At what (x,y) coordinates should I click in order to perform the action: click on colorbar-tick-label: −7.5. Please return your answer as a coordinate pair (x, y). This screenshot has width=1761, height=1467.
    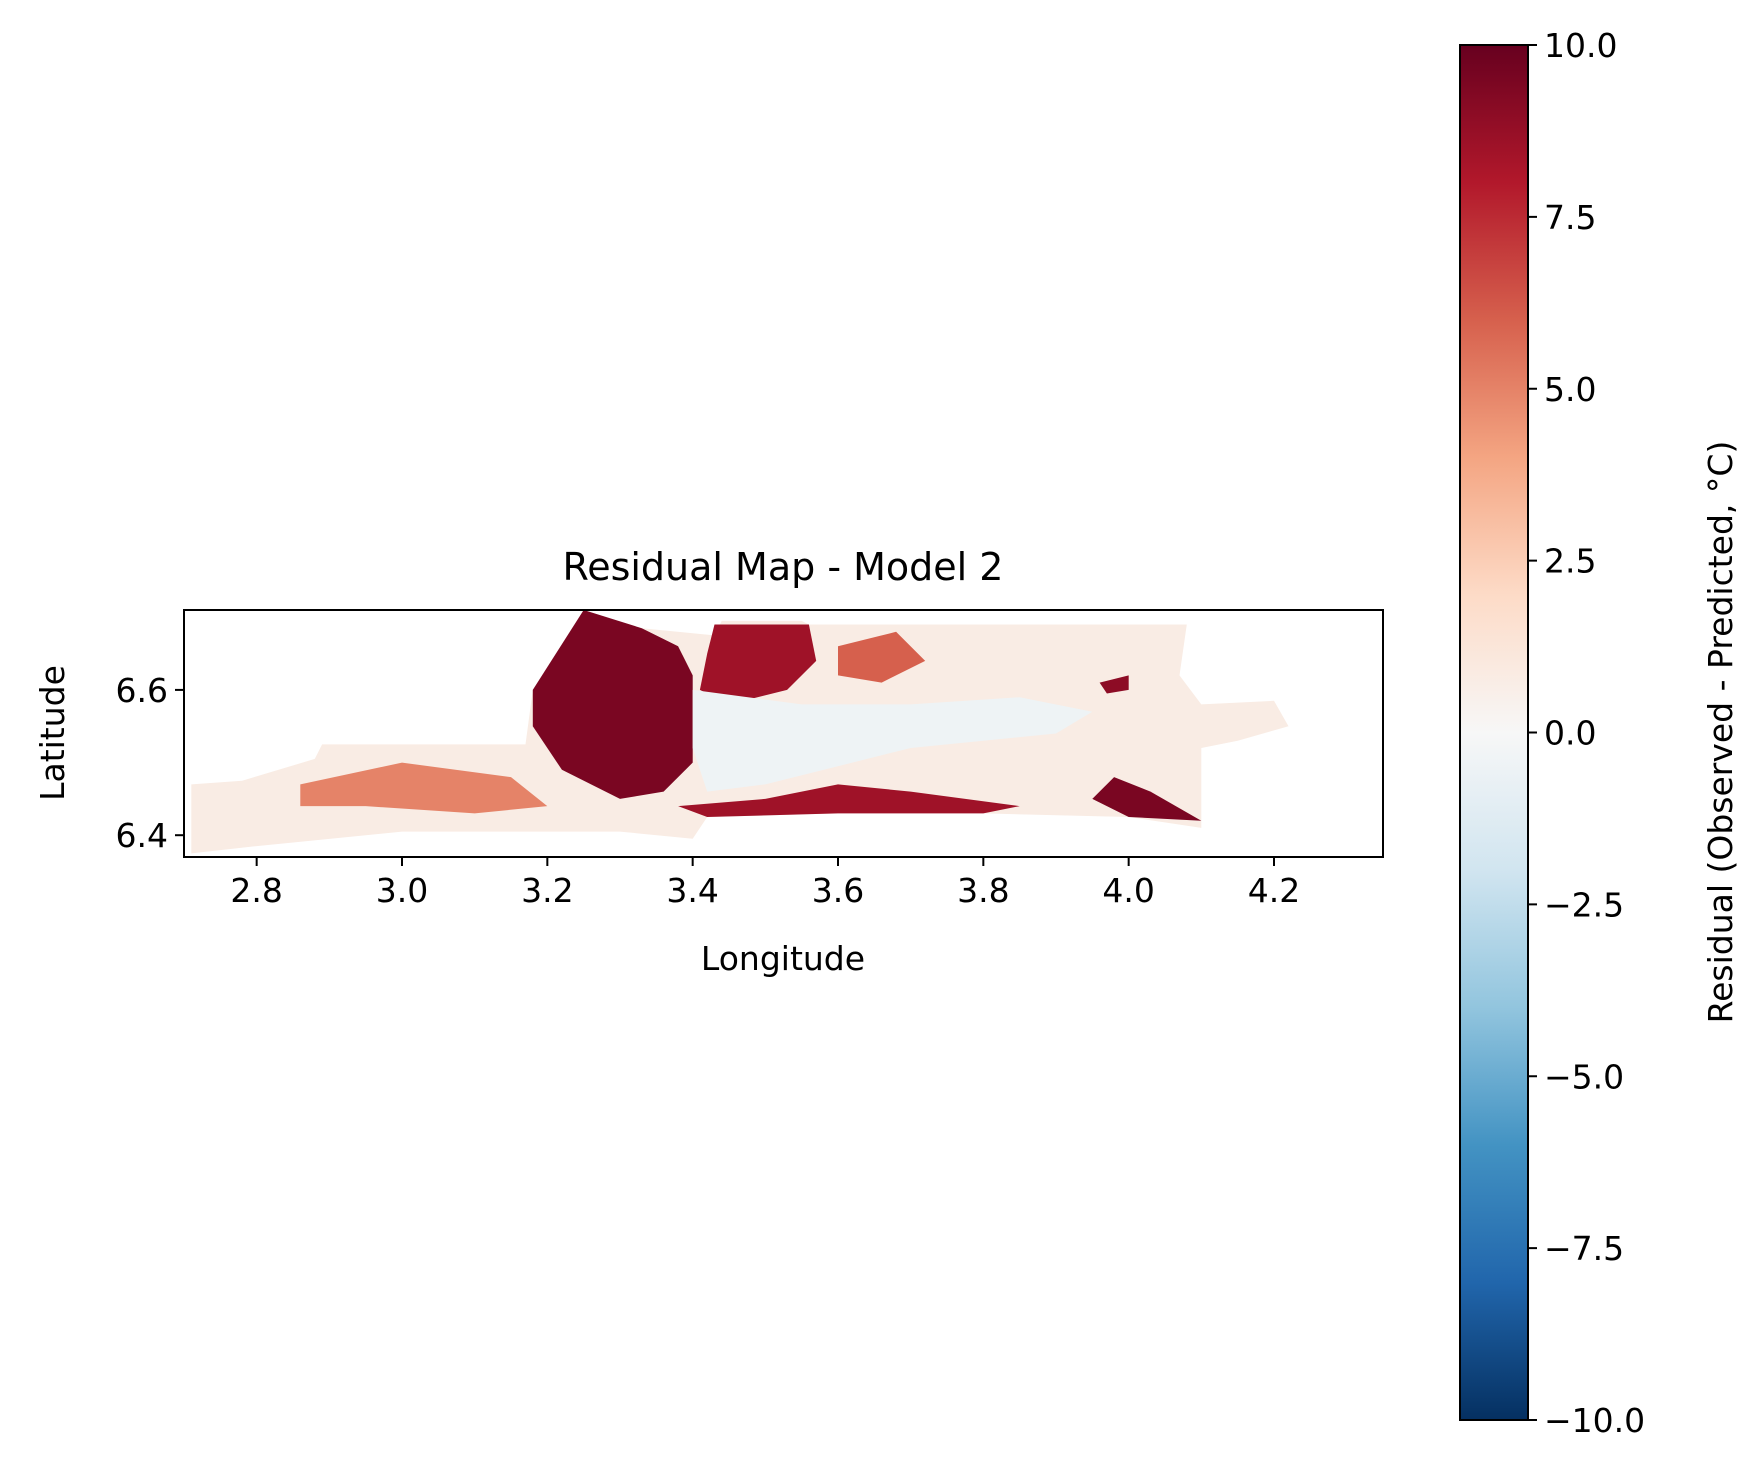
    Looking at the image, I should click on (1584, 1248).